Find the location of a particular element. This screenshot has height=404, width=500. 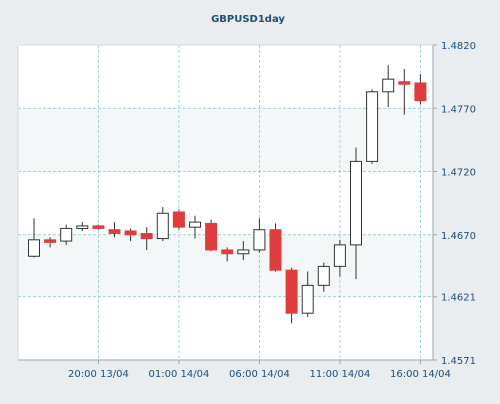

y-tick-label: 1.4571 is located at coordinates (458, 361).